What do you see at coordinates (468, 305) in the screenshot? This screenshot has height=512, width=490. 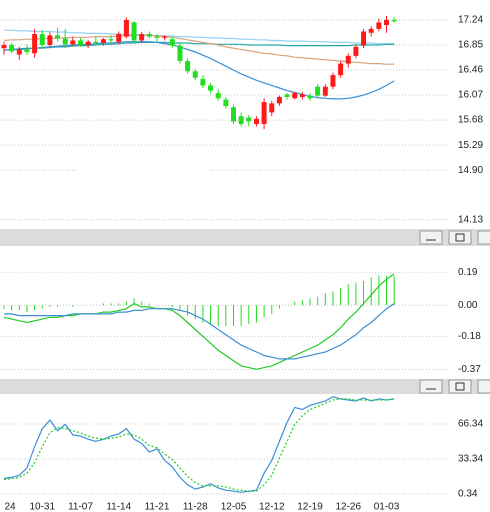 I see `y-tick-label: 0.00` at bounding box center [468, 305].